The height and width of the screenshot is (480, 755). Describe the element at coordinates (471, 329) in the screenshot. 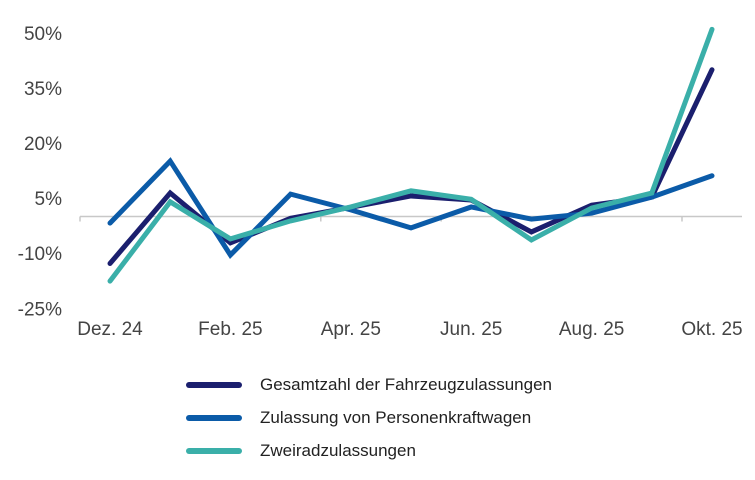

I see `x-tick-label: Jun. 25` at that location.